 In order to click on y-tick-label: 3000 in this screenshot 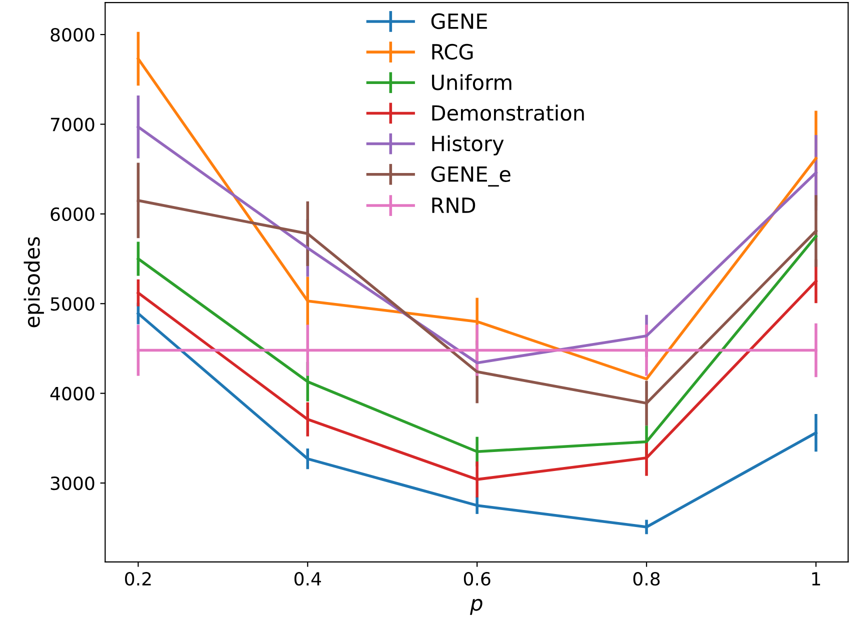, I will do `click(72, 483)`.